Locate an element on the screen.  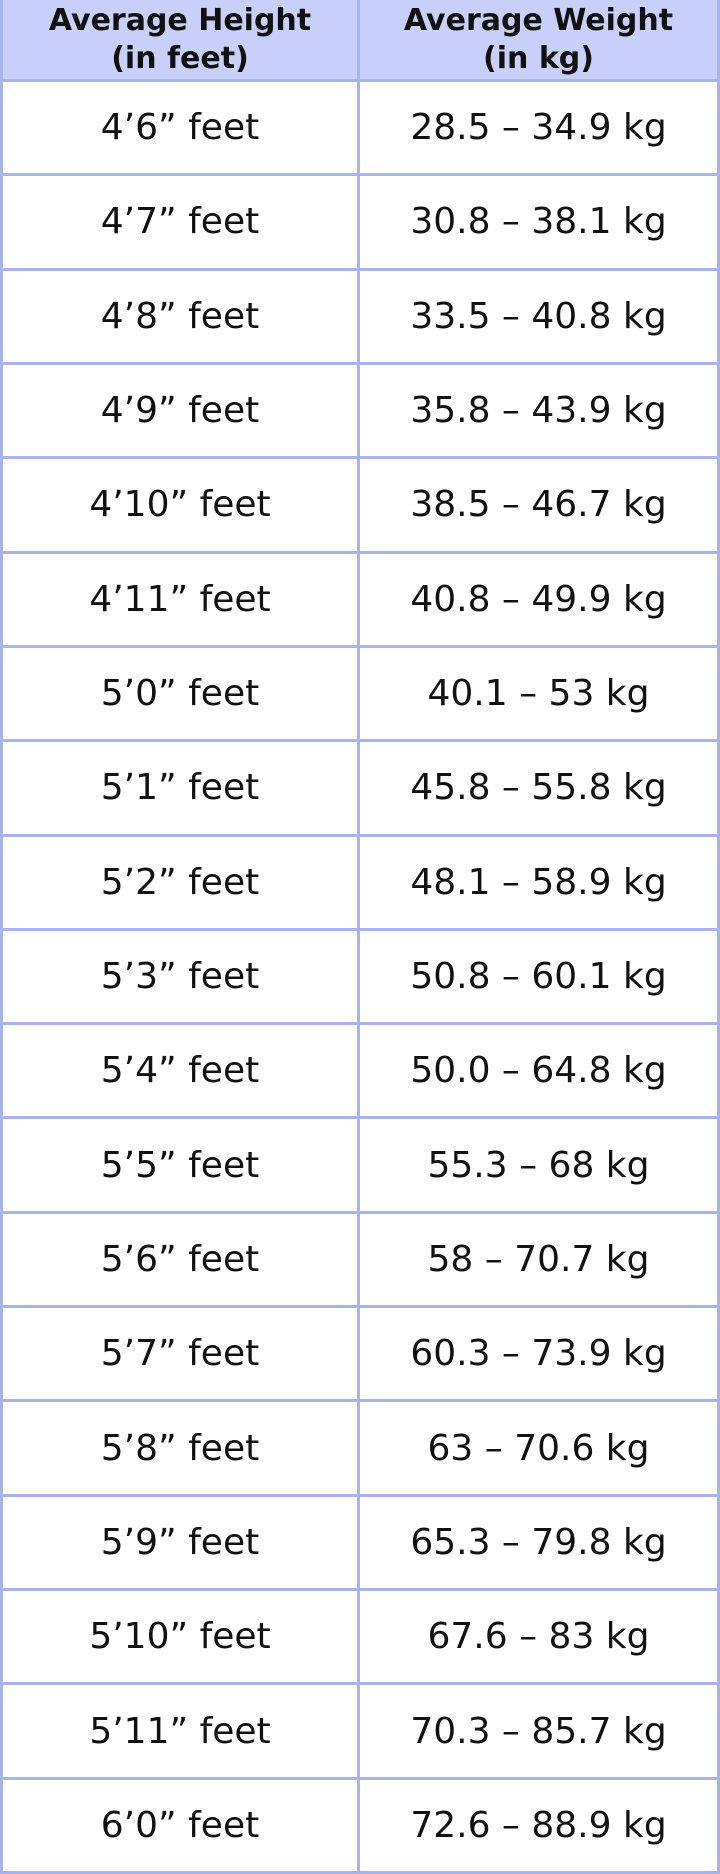
cell-text: 72.6 – 88.9 kg is located at coordinates (538, 1825).